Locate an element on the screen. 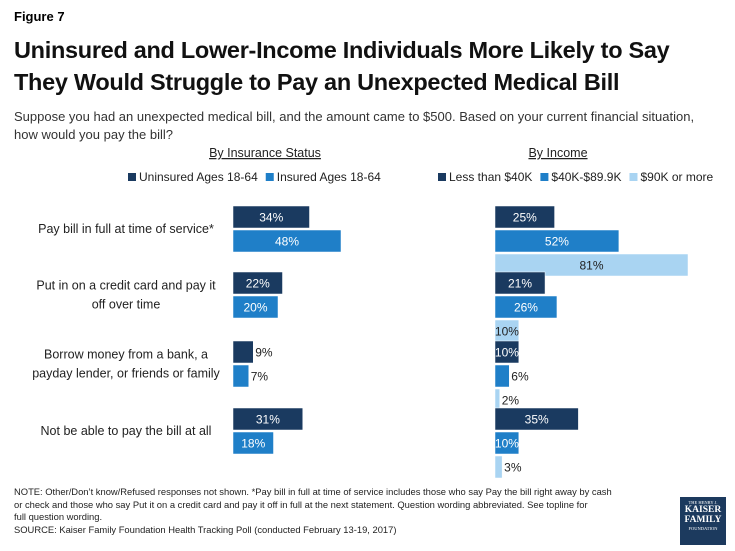 The height and width of the screenshot is (551, 735). data-label-by-income-less-than-40k-4: 35% is located at coordinates (537, 420).